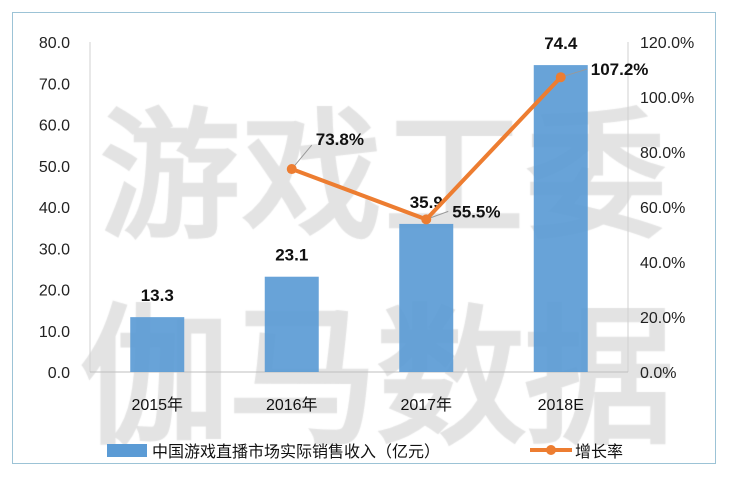 Image resolution: width=730 pixels, height=495 pixels. What do you see at coordinates (54, 249) in the screenshot?
I see `left-tick-label: 30.0` at bounding box center [54, 249].